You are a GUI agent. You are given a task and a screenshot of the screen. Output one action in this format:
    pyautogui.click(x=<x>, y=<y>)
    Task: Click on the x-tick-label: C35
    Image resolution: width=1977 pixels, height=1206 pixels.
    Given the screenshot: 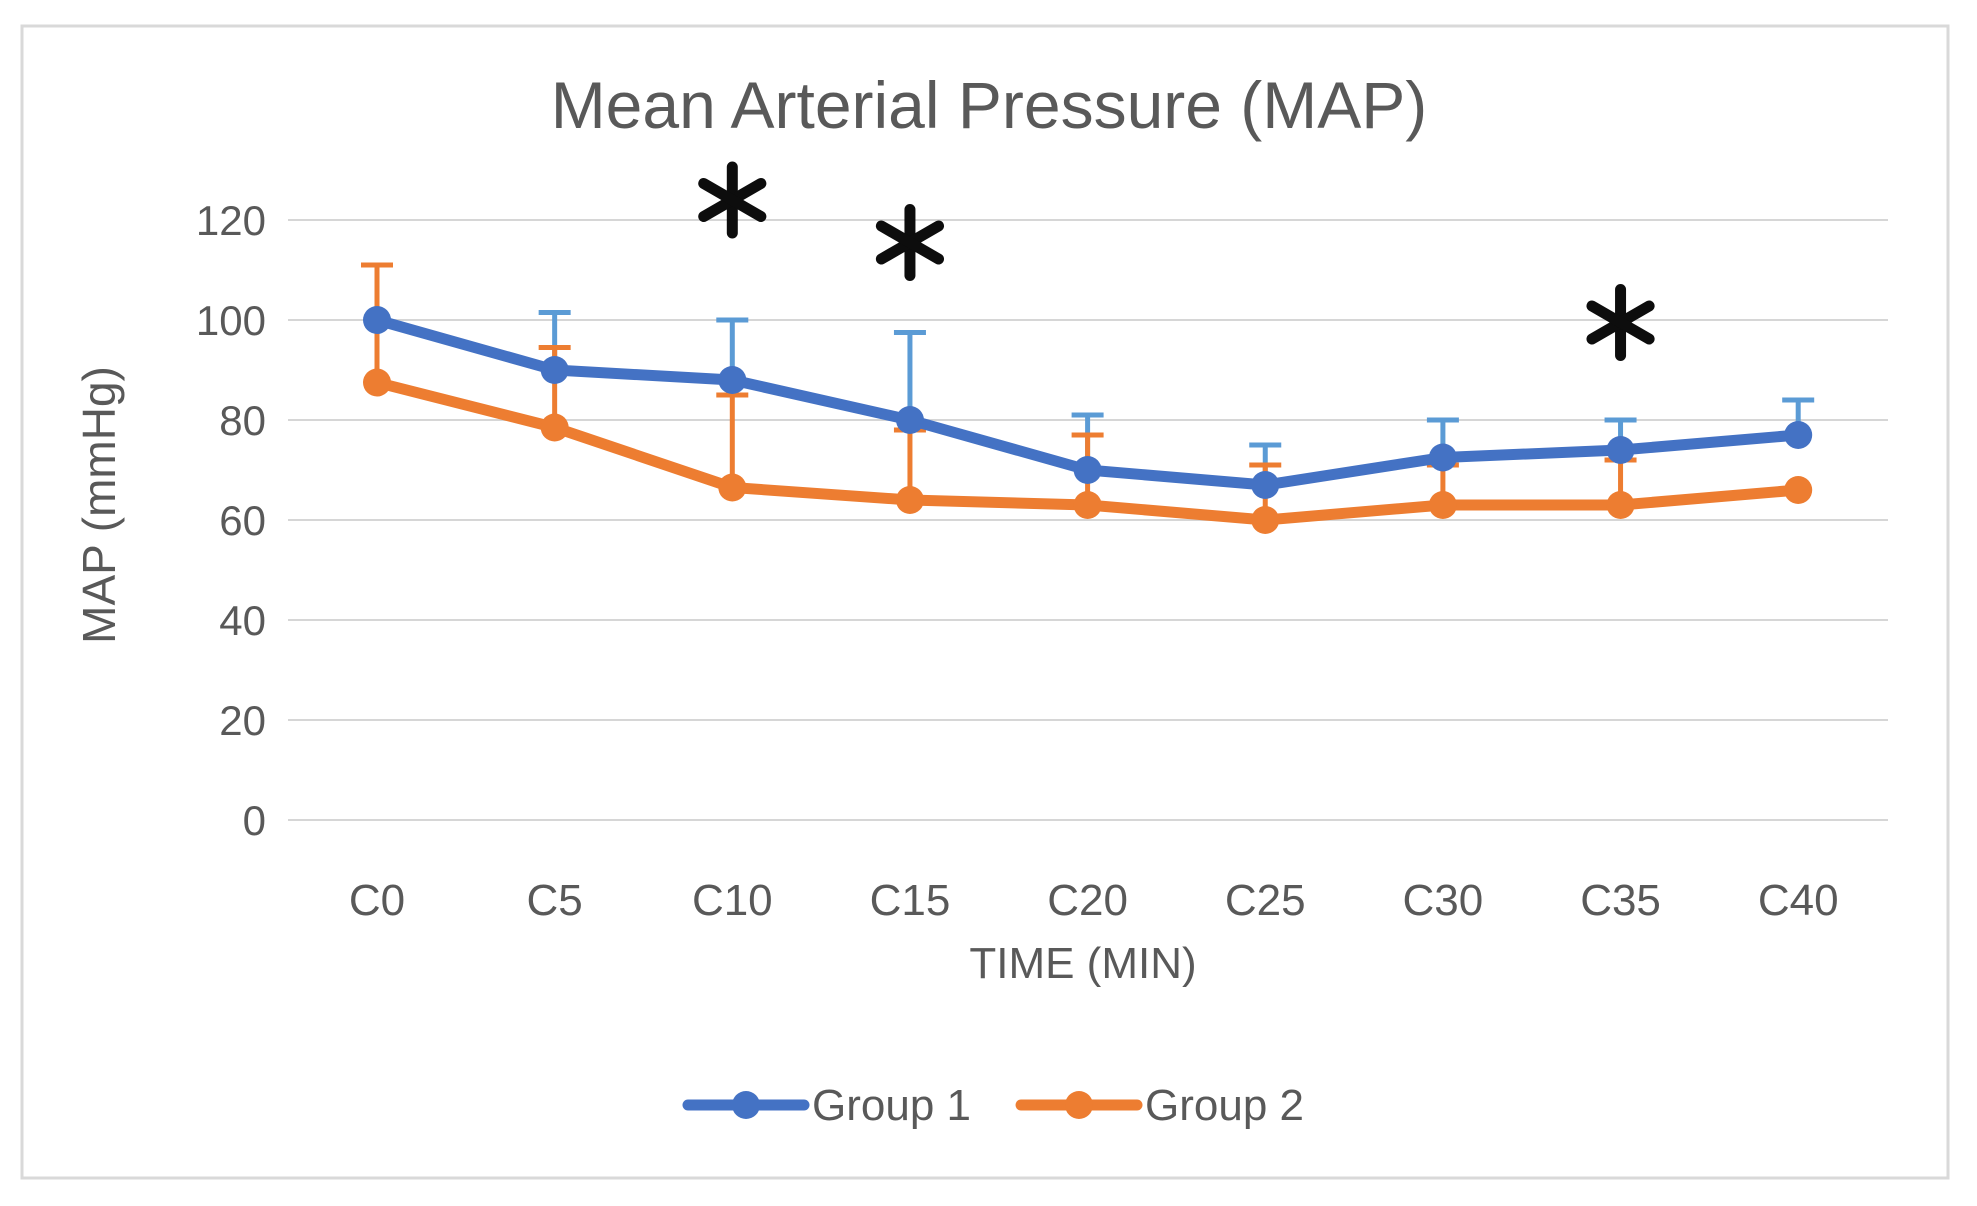 What is the action you would take?
    pyautogui.click(x=1620, y=900)
    